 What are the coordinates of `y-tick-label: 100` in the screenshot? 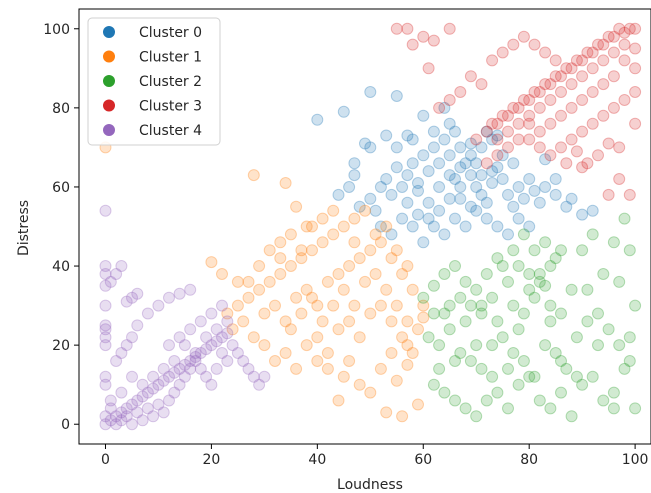 It's located at (56, 30).